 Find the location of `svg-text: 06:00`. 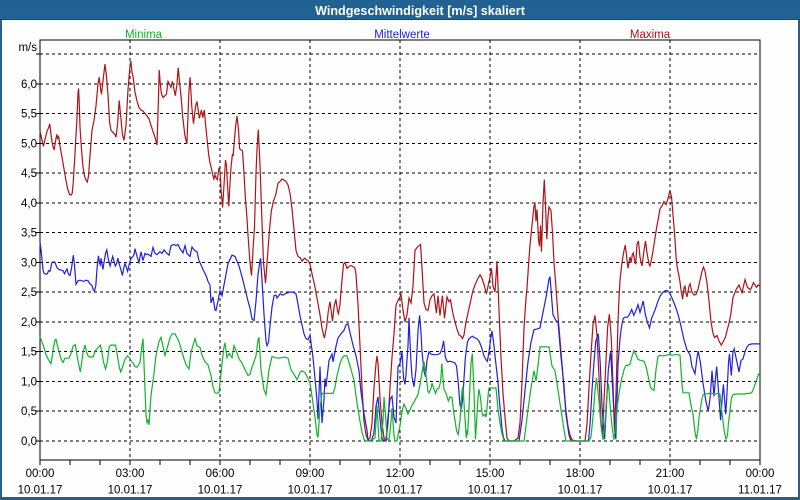

svg-text: 06:00 is located at coordinates (220, 474).